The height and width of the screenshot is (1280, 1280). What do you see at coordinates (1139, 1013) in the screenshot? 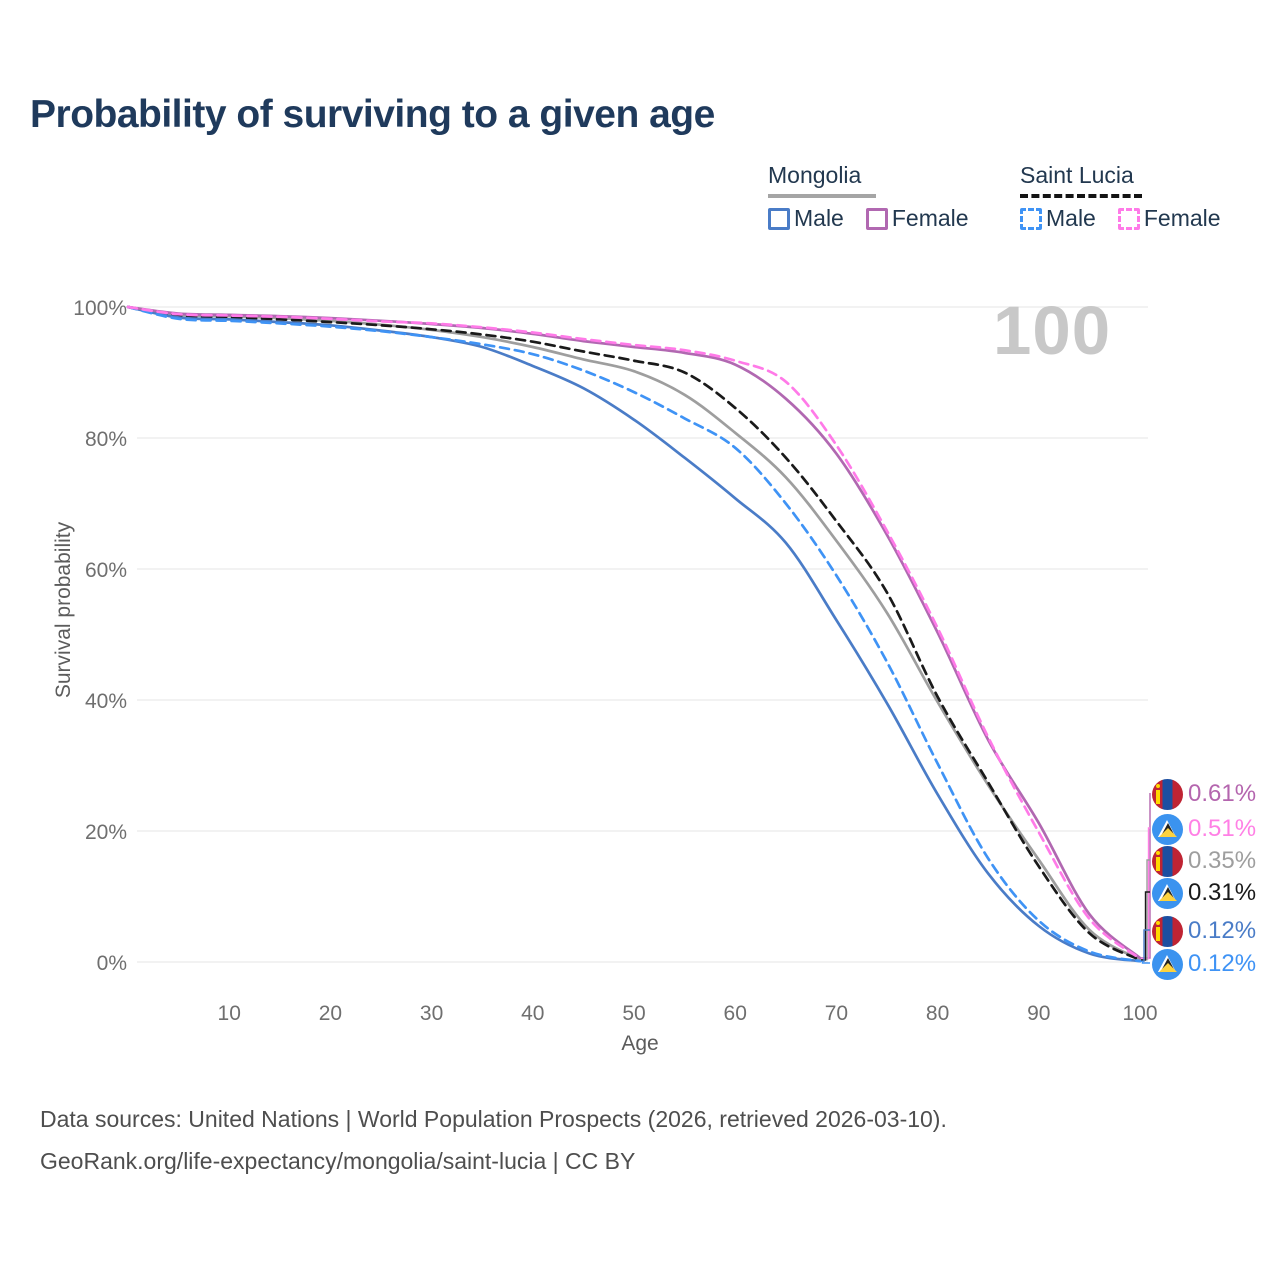
I see `x-tick-label: 100` at bounding box center [1139, 1013].